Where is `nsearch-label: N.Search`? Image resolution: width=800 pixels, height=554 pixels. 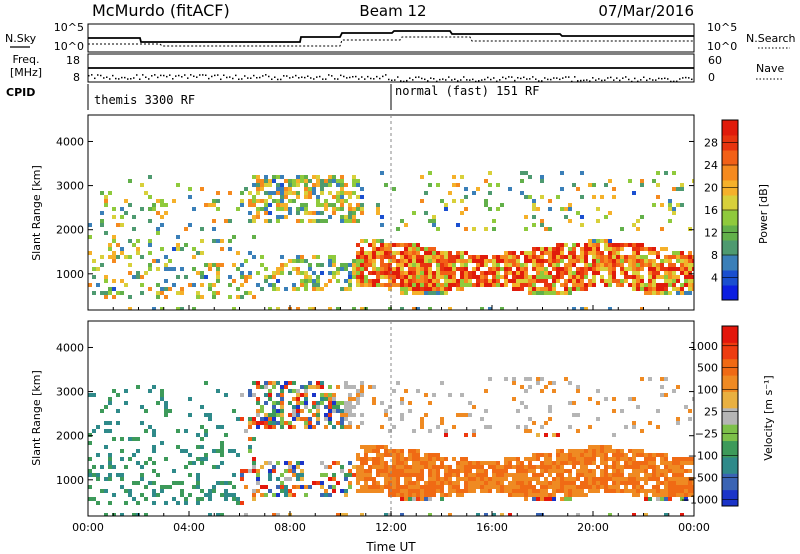
nsearch-label: N.Search is located at coordinates (771, 38).